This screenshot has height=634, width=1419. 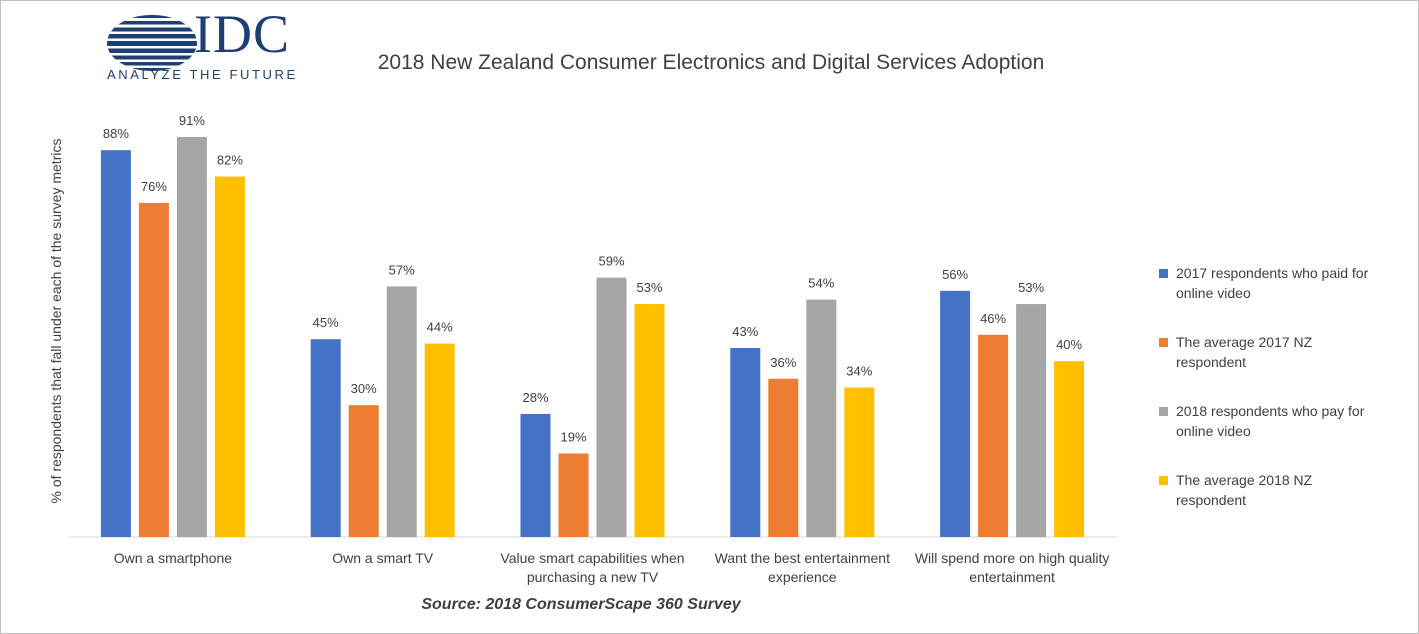 I want to click on legend-label: The average 2018 NZ respondent, so click(x=1244, y=490).